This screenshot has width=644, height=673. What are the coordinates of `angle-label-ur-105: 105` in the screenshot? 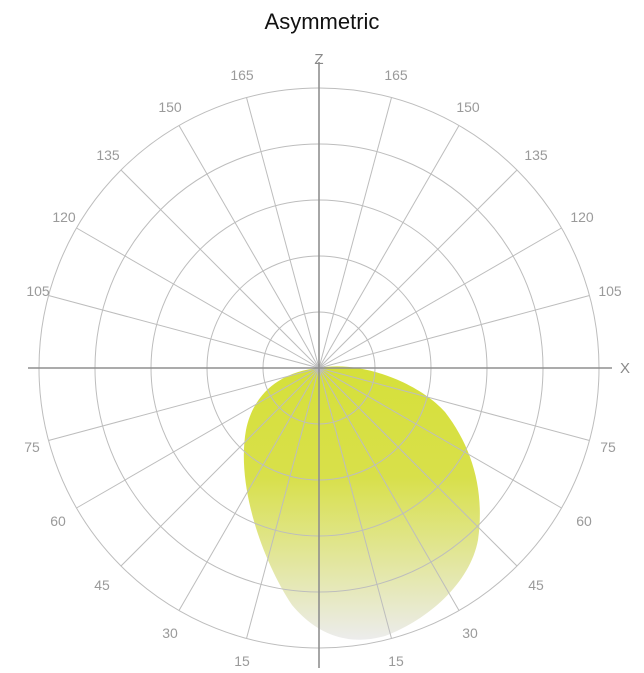 It's located at (610, 291).